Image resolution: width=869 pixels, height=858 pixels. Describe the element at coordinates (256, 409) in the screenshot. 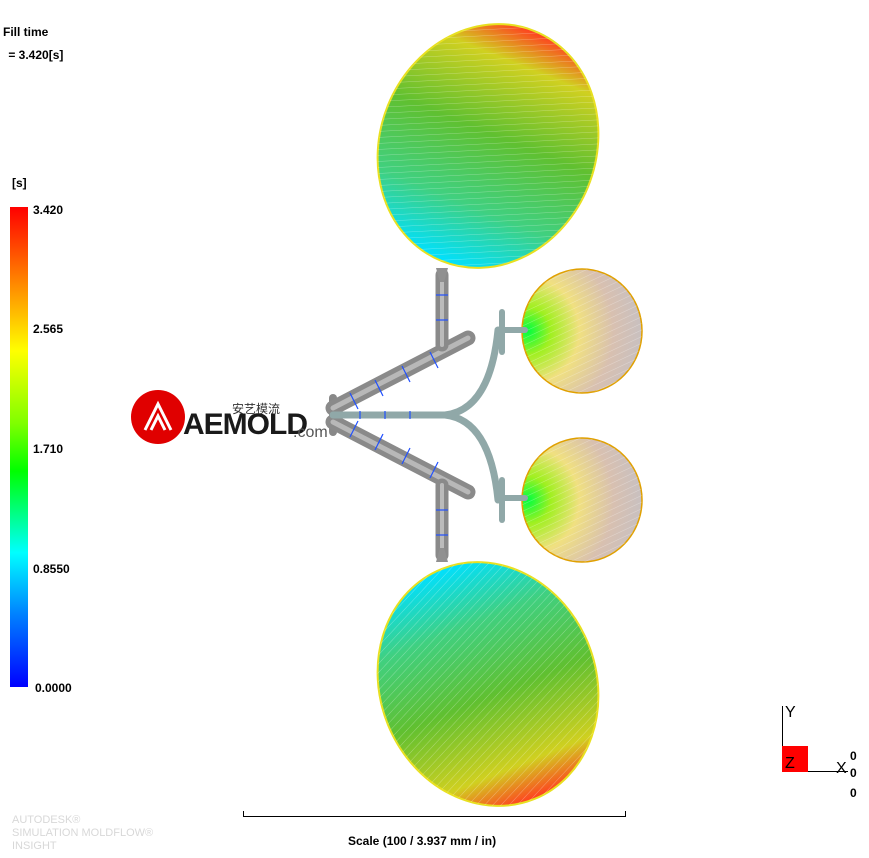

I see `watermark-logo-chinese: 安艺模流` at that location.